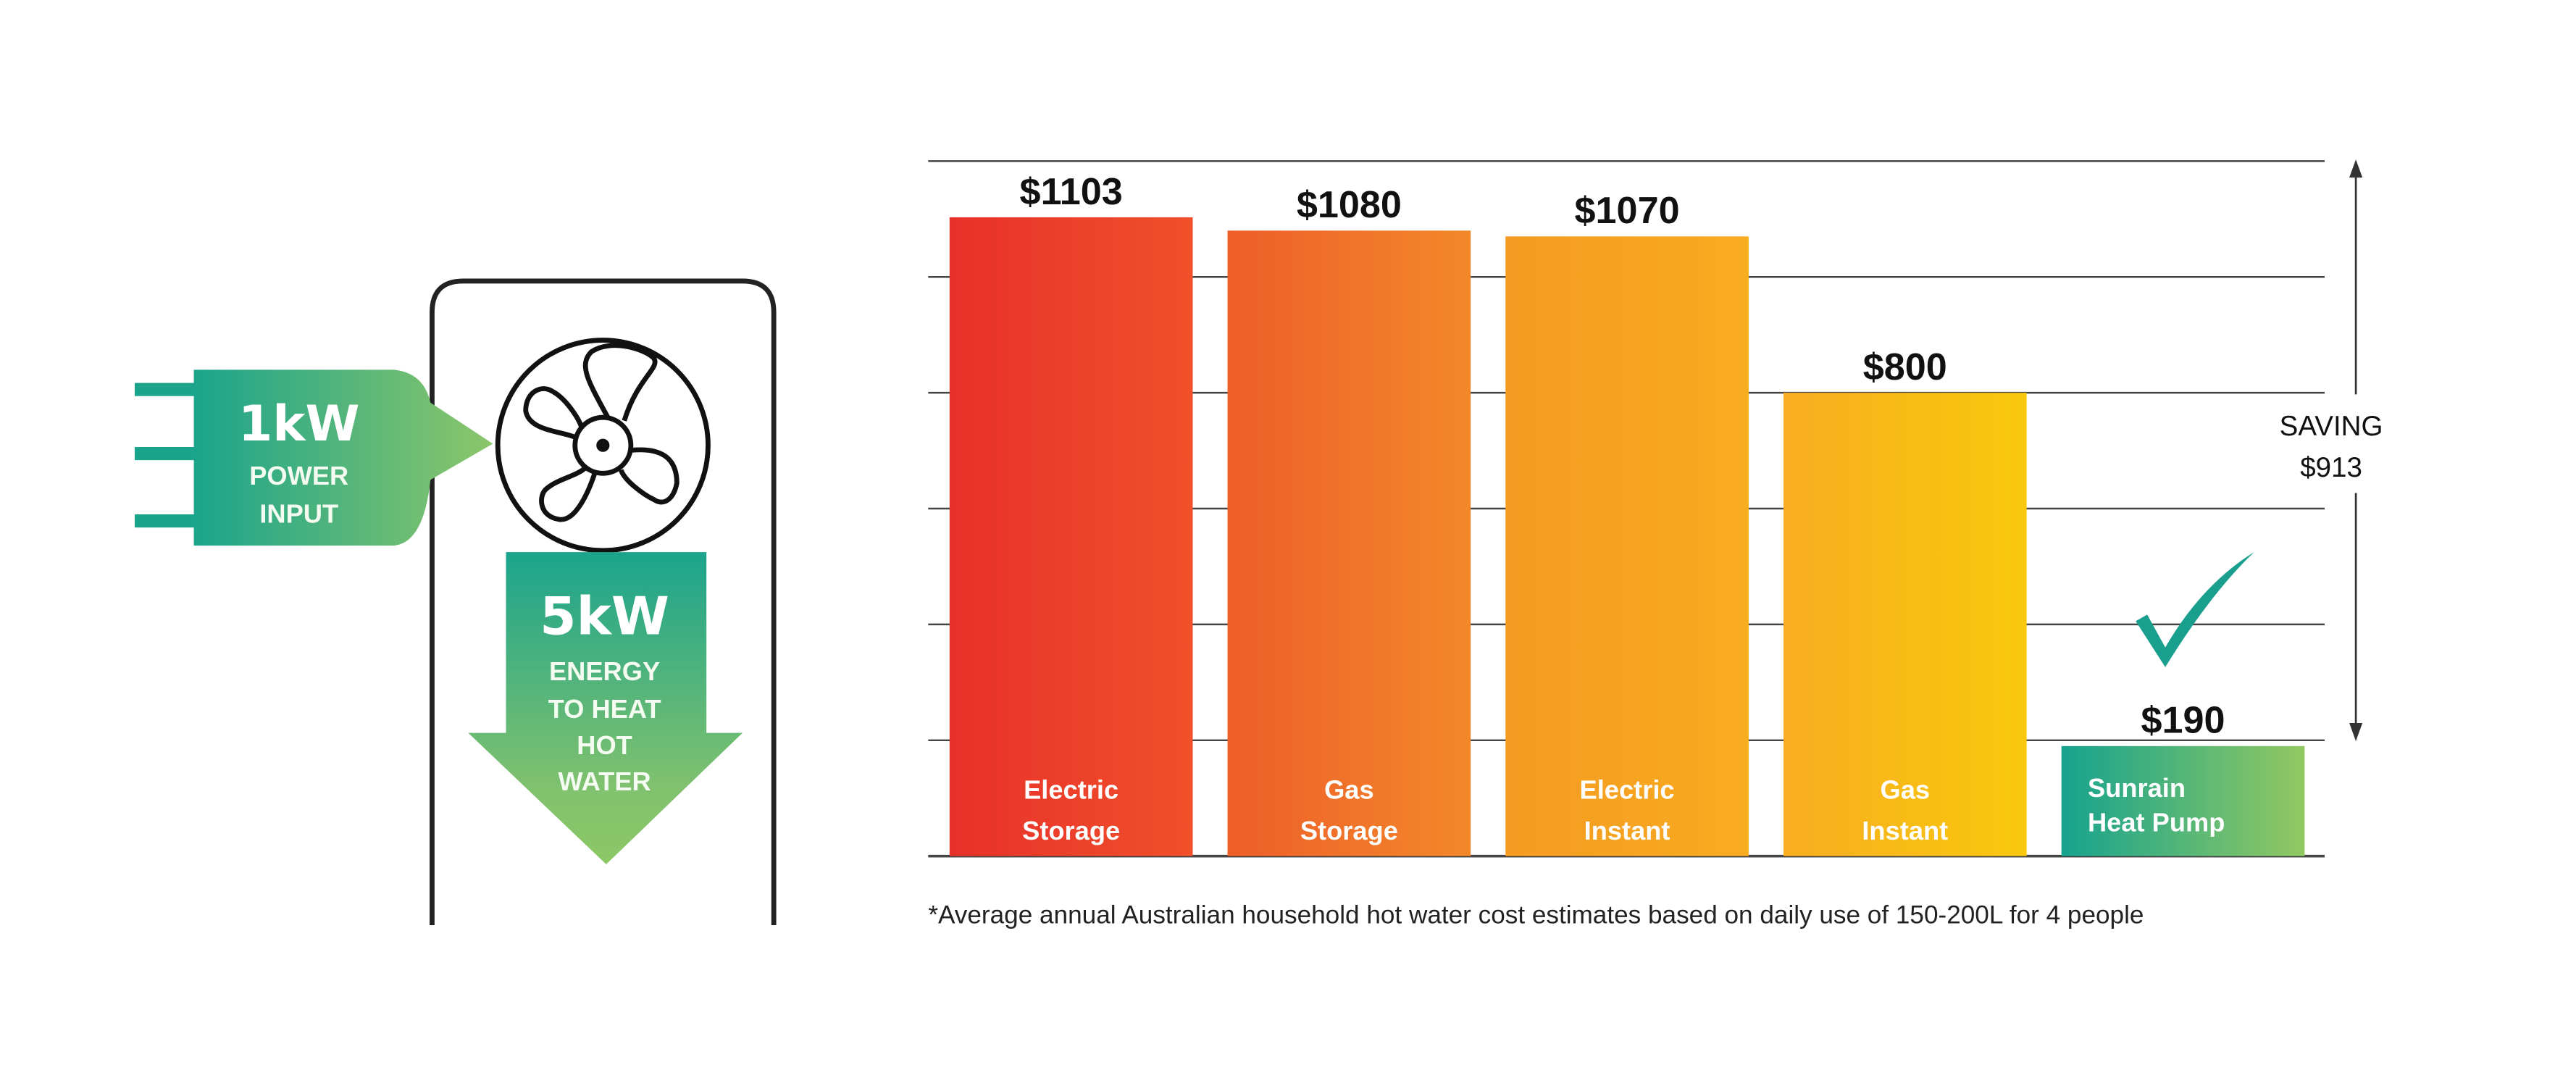 The height and width of the screenshot is (1078, 2576). What do you see at coordinates (2137, 788) in the screenshot?
I see `bar-category-label: Sunrain` at bounding box center [2137, 788].